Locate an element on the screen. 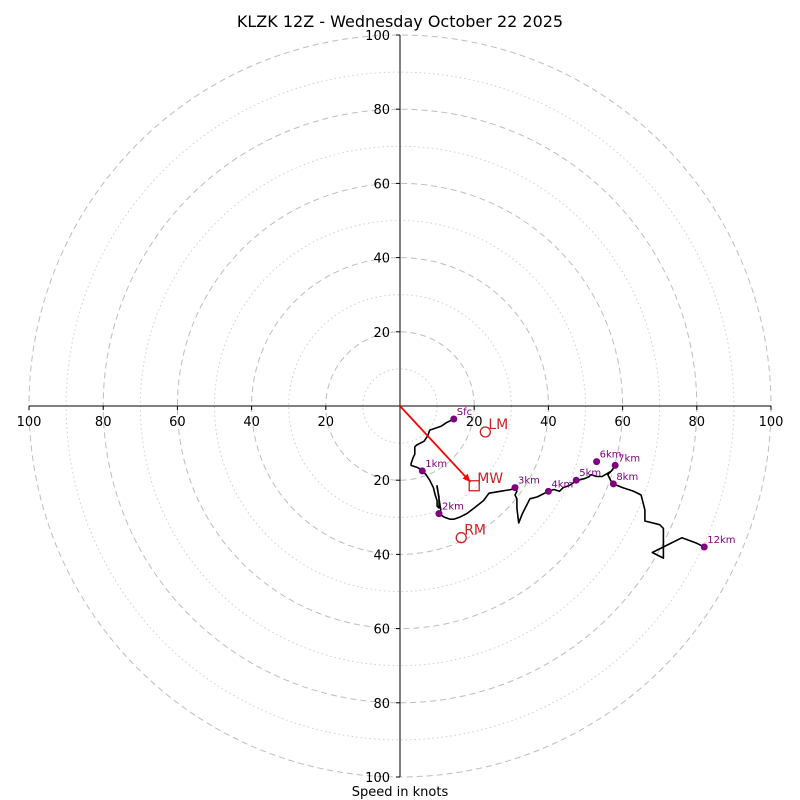 The image size is (800, 800). storm-motion-marker-mw is located at coordinates (474, 486).